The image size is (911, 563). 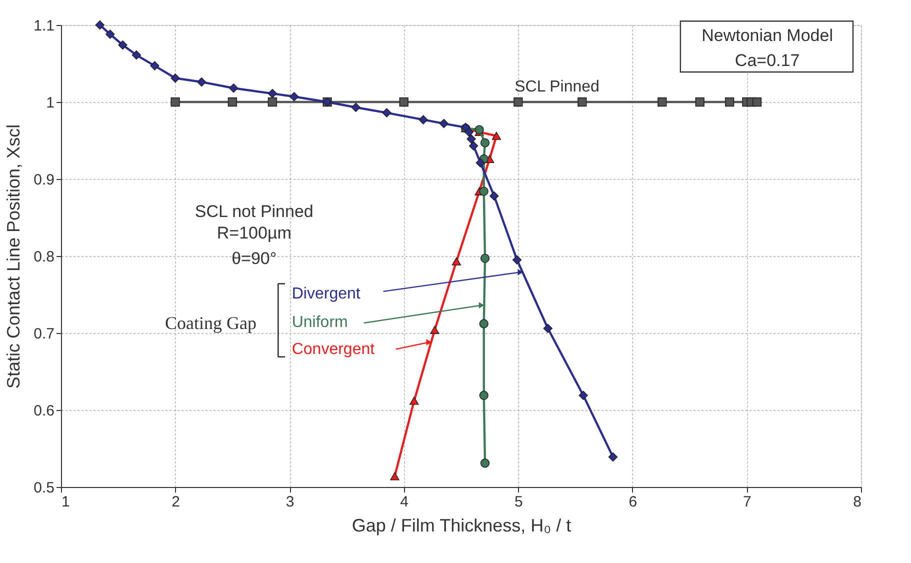 What do you see at coordinates (210, 322) in the screenshot?
I see `annotation: Coating Gap` at bounding box center [210, 322].